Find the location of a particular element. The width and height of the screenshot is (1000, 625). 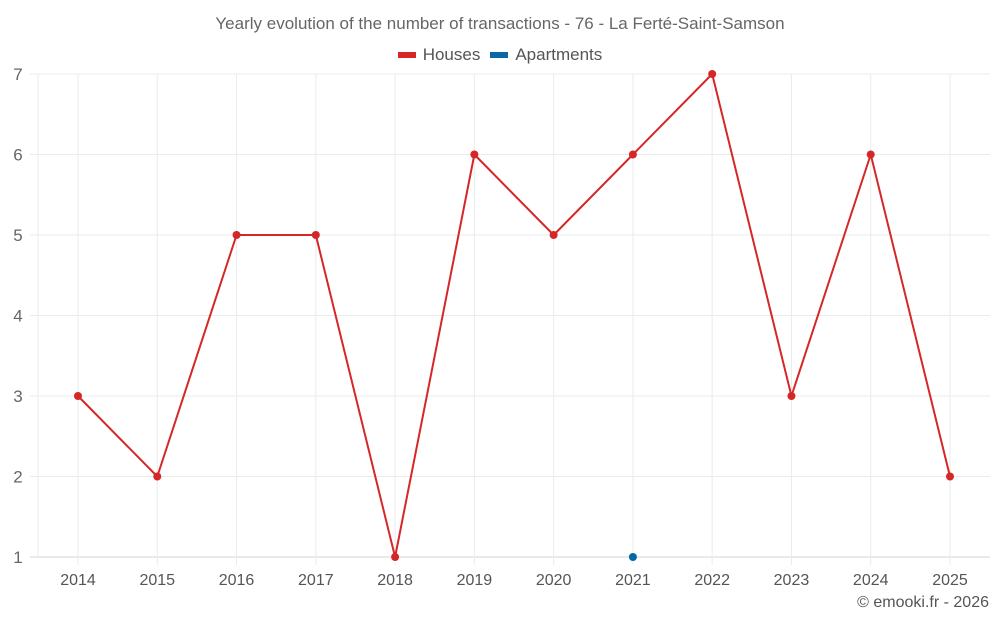

y-tick-label: 6 is located at coordinates (17, 155).